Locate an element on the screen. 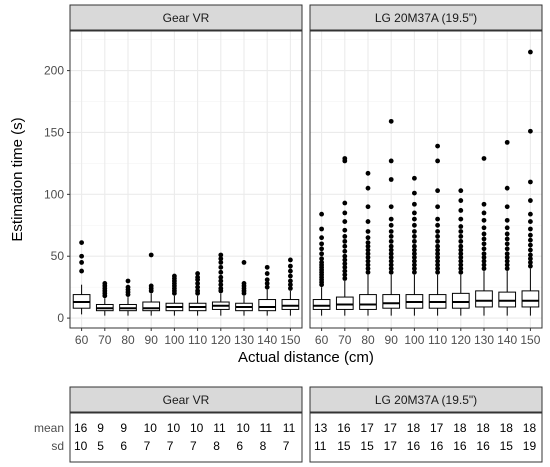 This screenshot has height=467, width=550. x-tick-label: 140 is located at coordinates (507, 340).